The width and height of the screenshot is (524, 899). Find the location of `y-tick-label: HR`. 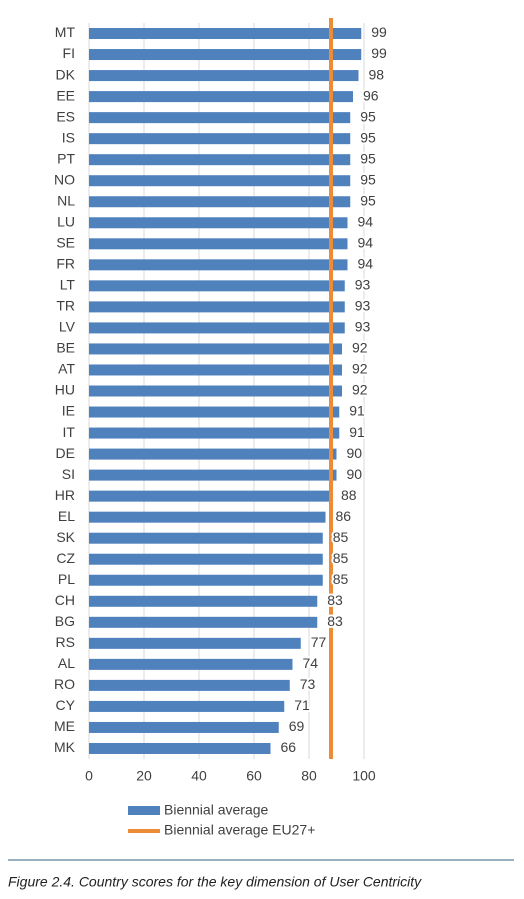

y-tick-label: HR is located at coordinates (65, 495).